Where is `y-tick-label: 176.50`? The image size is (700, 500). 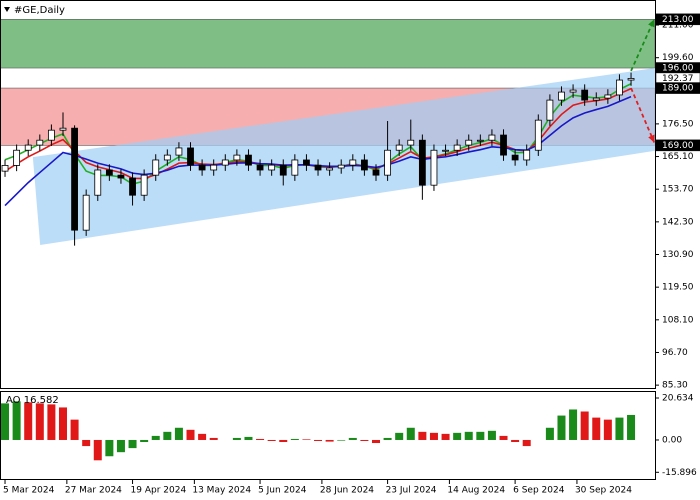
y-tick-label: 176.50 is located at coordinates (678, 124).